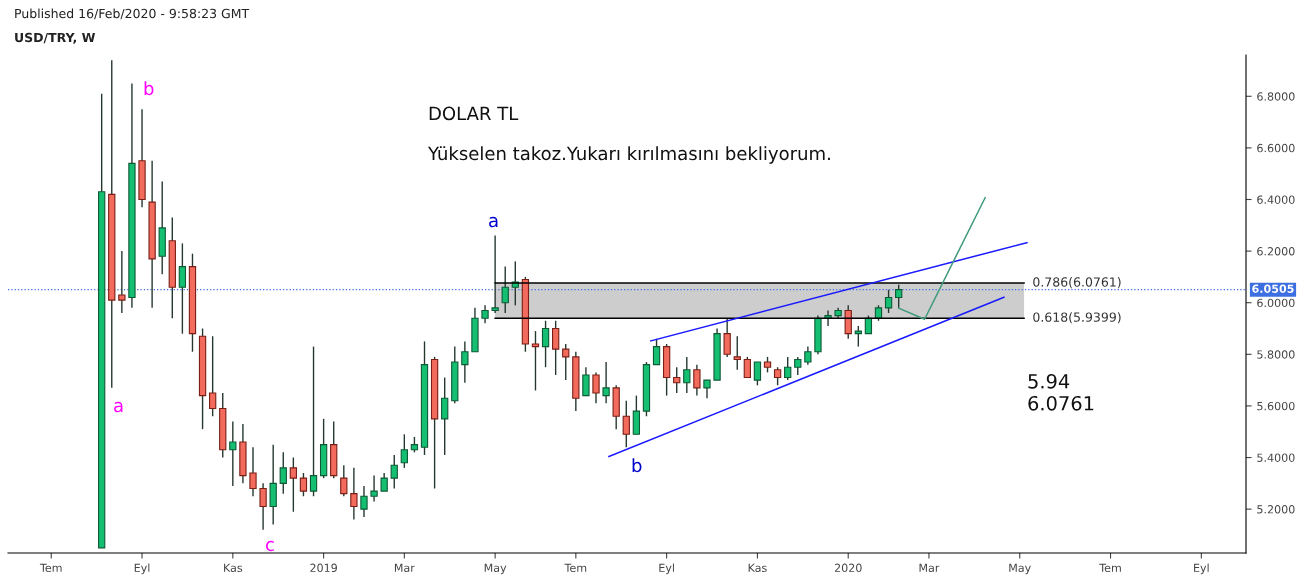  I want to click on y-tick-label: 5.4000, so click(1276, 457).